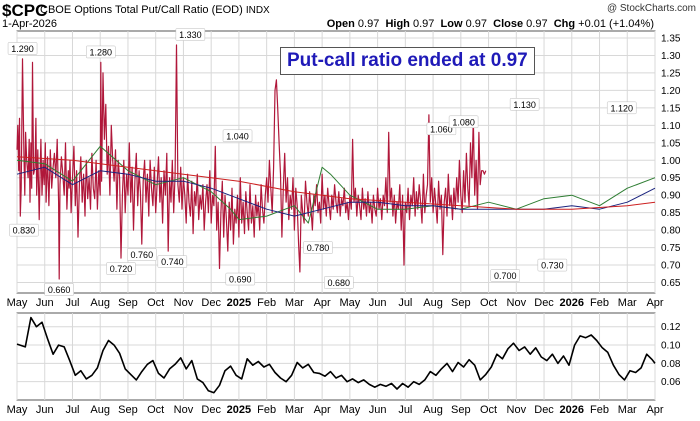 This screenshot has width=700, height=421. What do you see at coordinates (671, 178) in the screenshot?
I see `y-tick-label: 0.95` at bounding box center [671, 178].